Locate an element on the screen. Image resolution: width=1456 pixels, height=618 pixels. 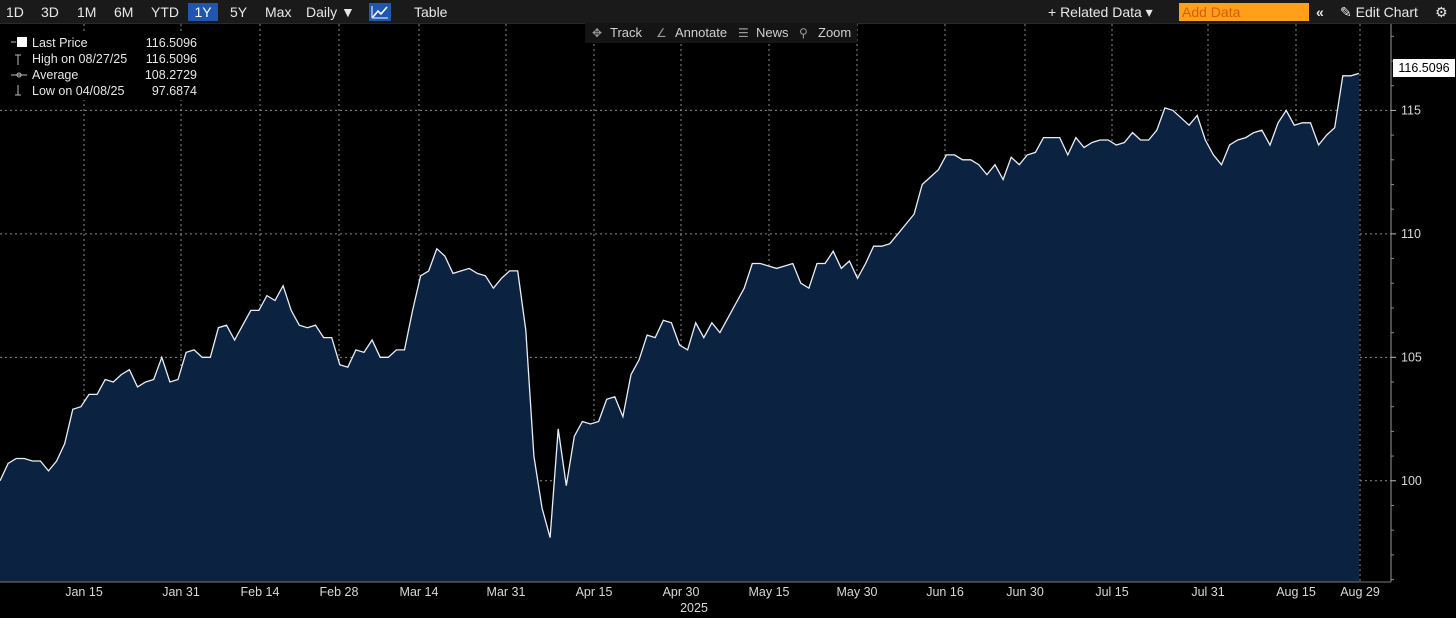
add-data-input is located at coordinates (1244, 12).